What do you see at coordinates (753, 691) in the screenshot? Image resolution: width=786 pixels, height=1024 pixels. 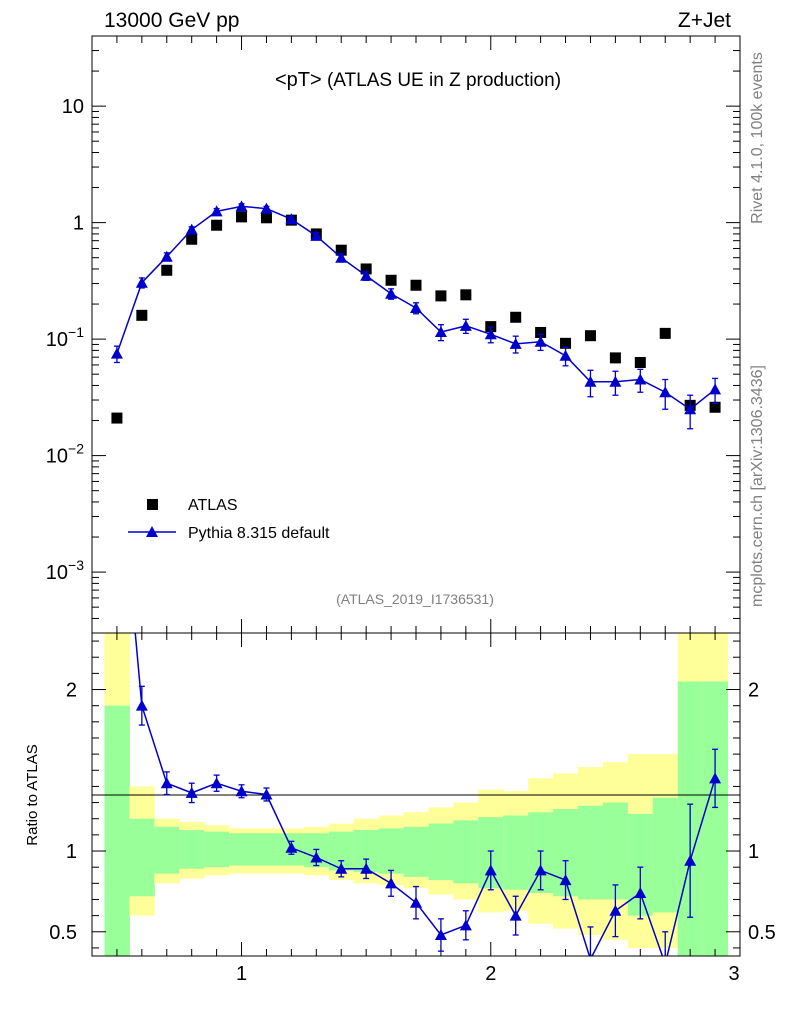 I see `ratio-y-tick-label-right: 2` at bounding box center [753, 691].